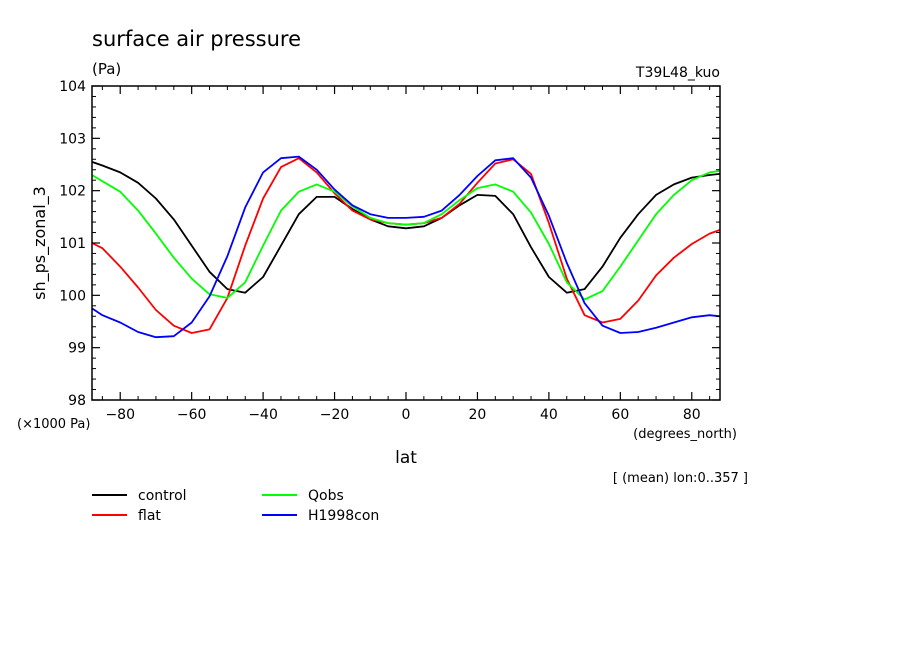 The width and height of the screenshot is (904, 654). I want to click on x-tick-label: 40, so click(549, 415).